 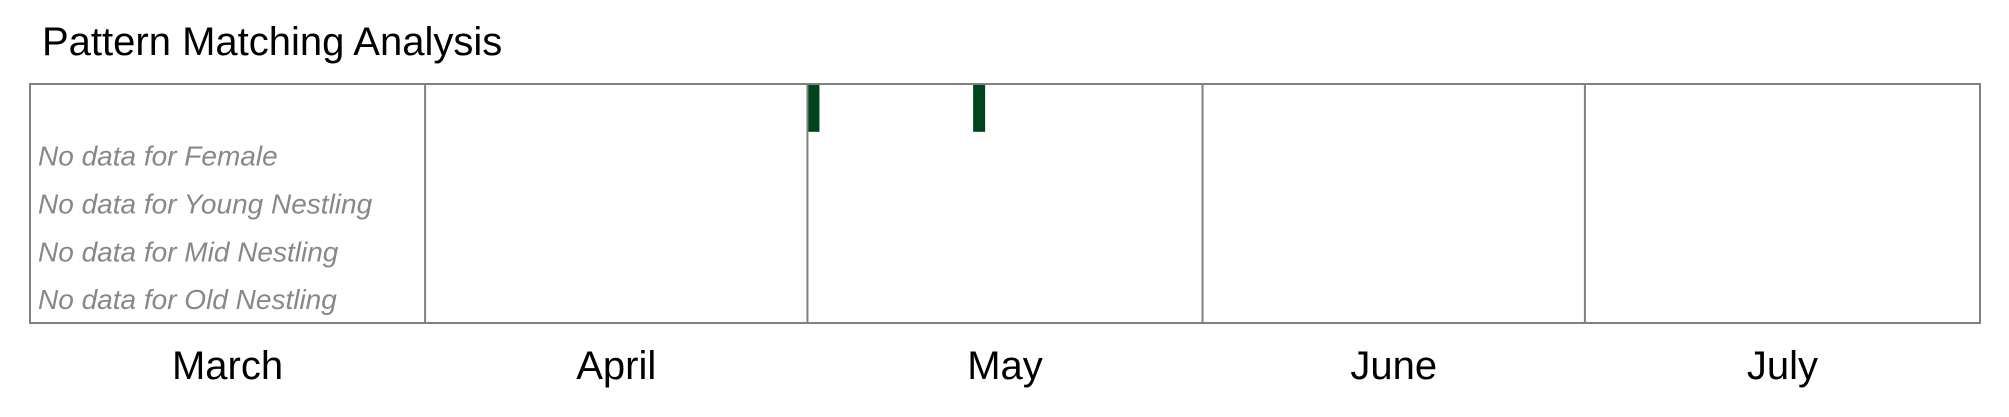 What do you see at coordinates (616, 366) in the screenshot?
I see `month-label: April` at bounding box center [616, 366].